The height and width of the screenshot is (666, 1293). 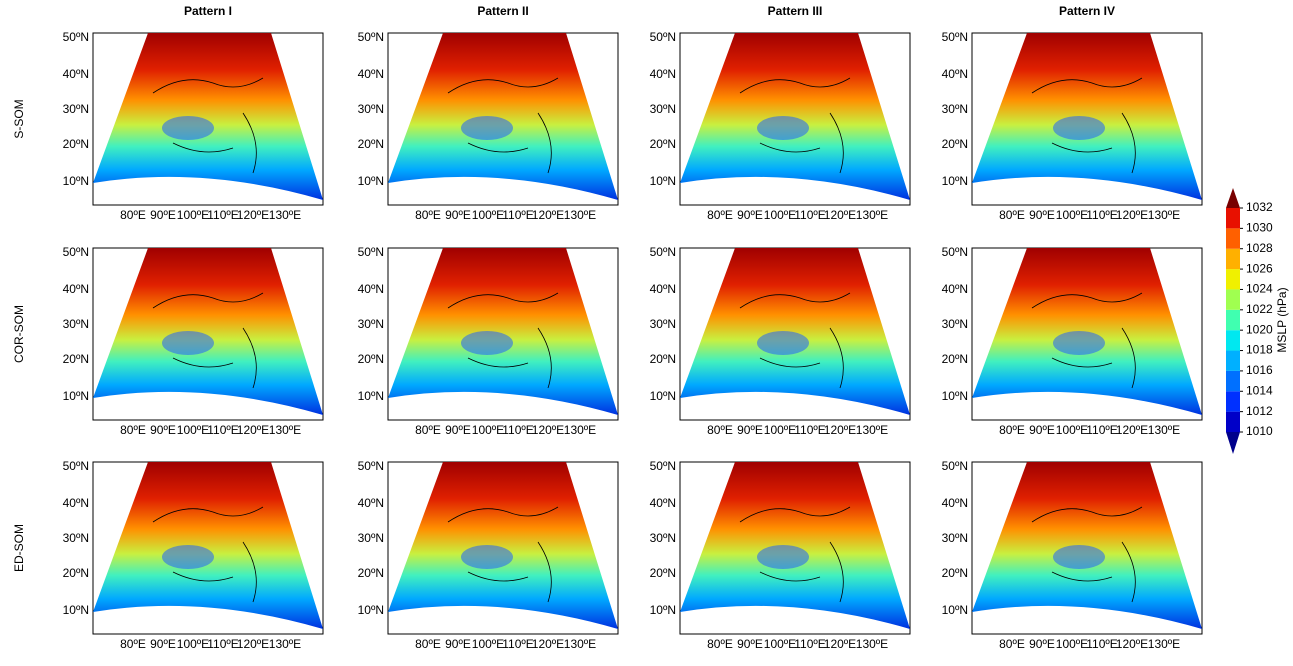 I want to click on colorbar-tick-label: 1010, so click(x=1259, y=431).